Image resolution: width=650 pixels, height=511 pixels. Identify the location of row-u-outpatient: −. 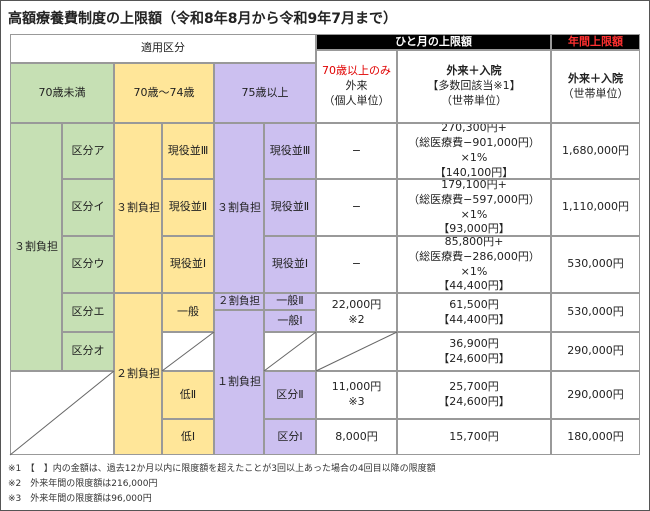
(356, 264).